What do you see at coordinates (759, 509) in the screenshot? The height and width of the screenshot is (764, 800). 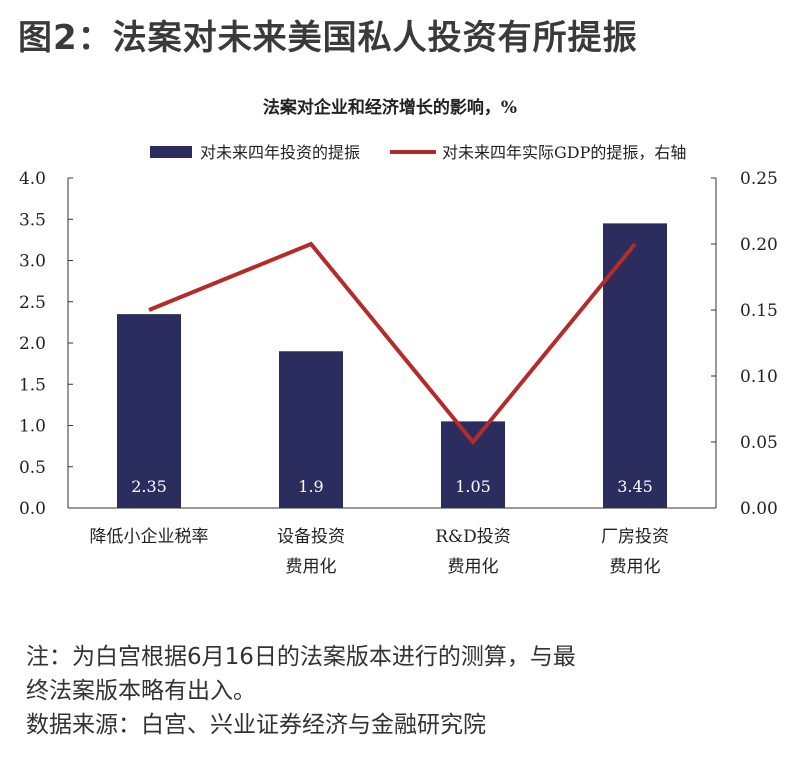 I see `y-right-tick-label: 0.00` at bounding box center [759, 509].